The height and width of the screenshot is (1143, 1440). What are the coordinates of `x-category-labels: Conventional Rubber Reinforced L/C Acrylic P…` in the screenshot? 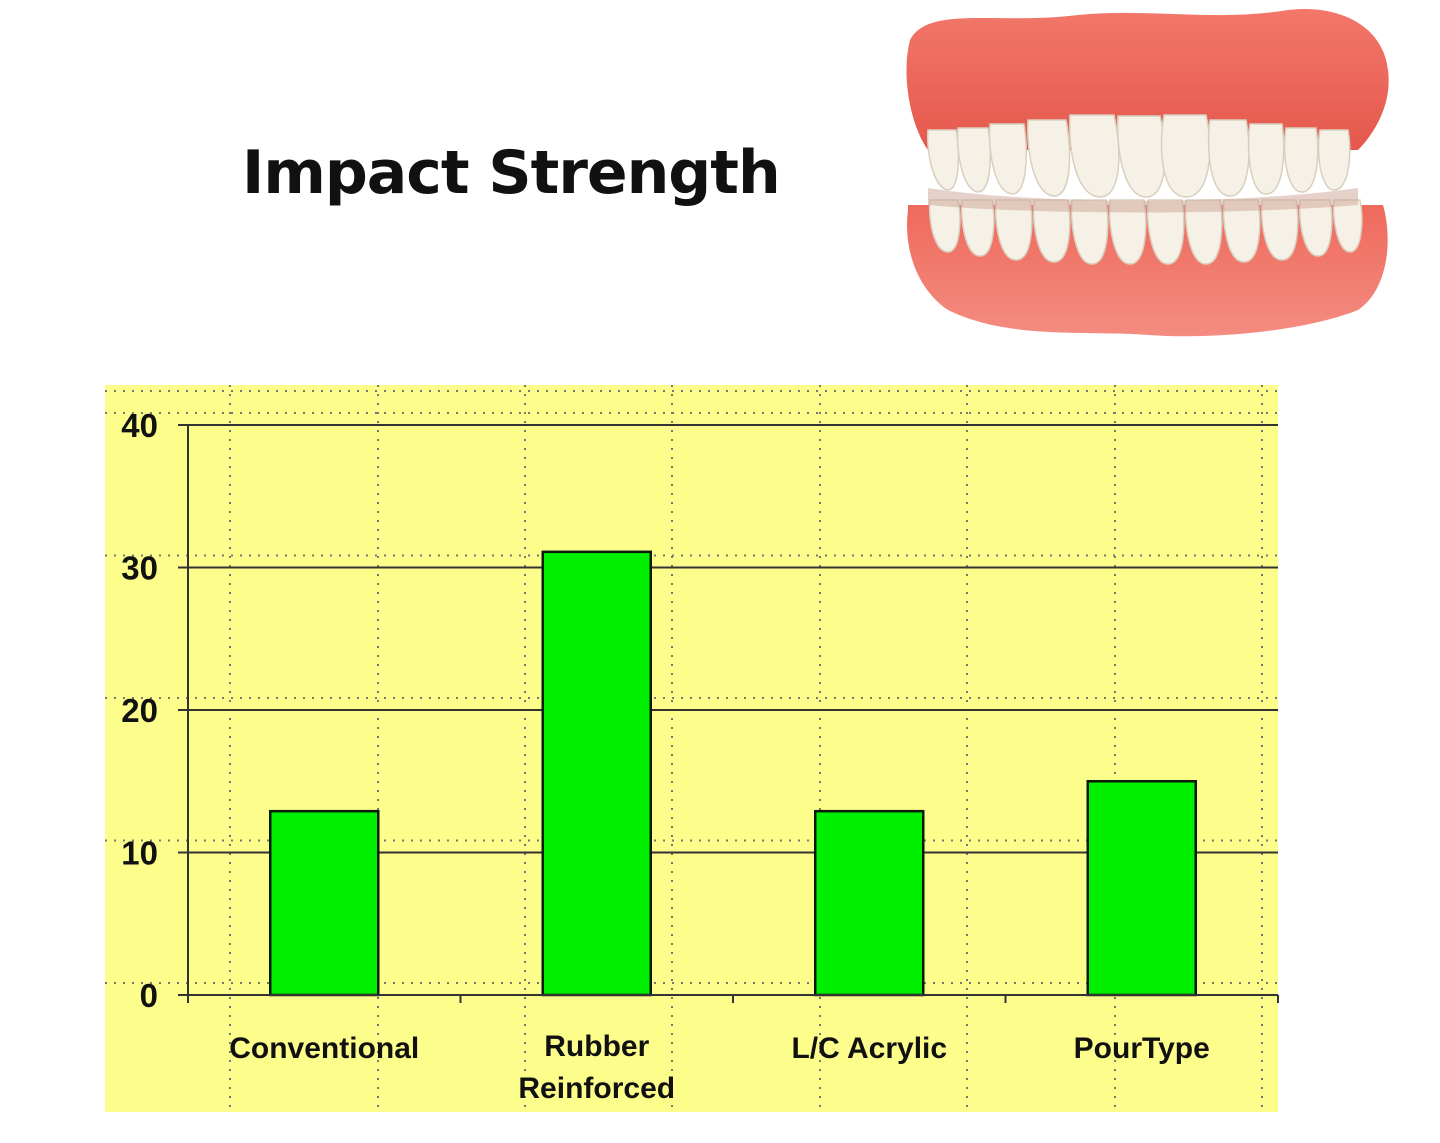 It's located at (719, 1067).